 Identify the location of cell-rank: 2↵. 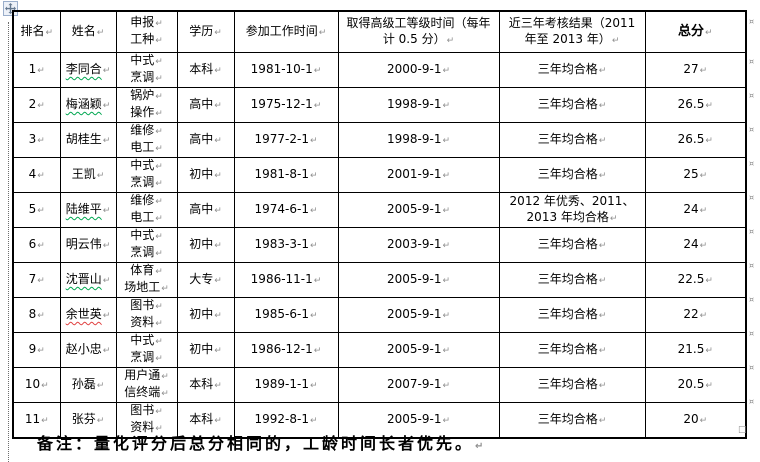
(36, 105).